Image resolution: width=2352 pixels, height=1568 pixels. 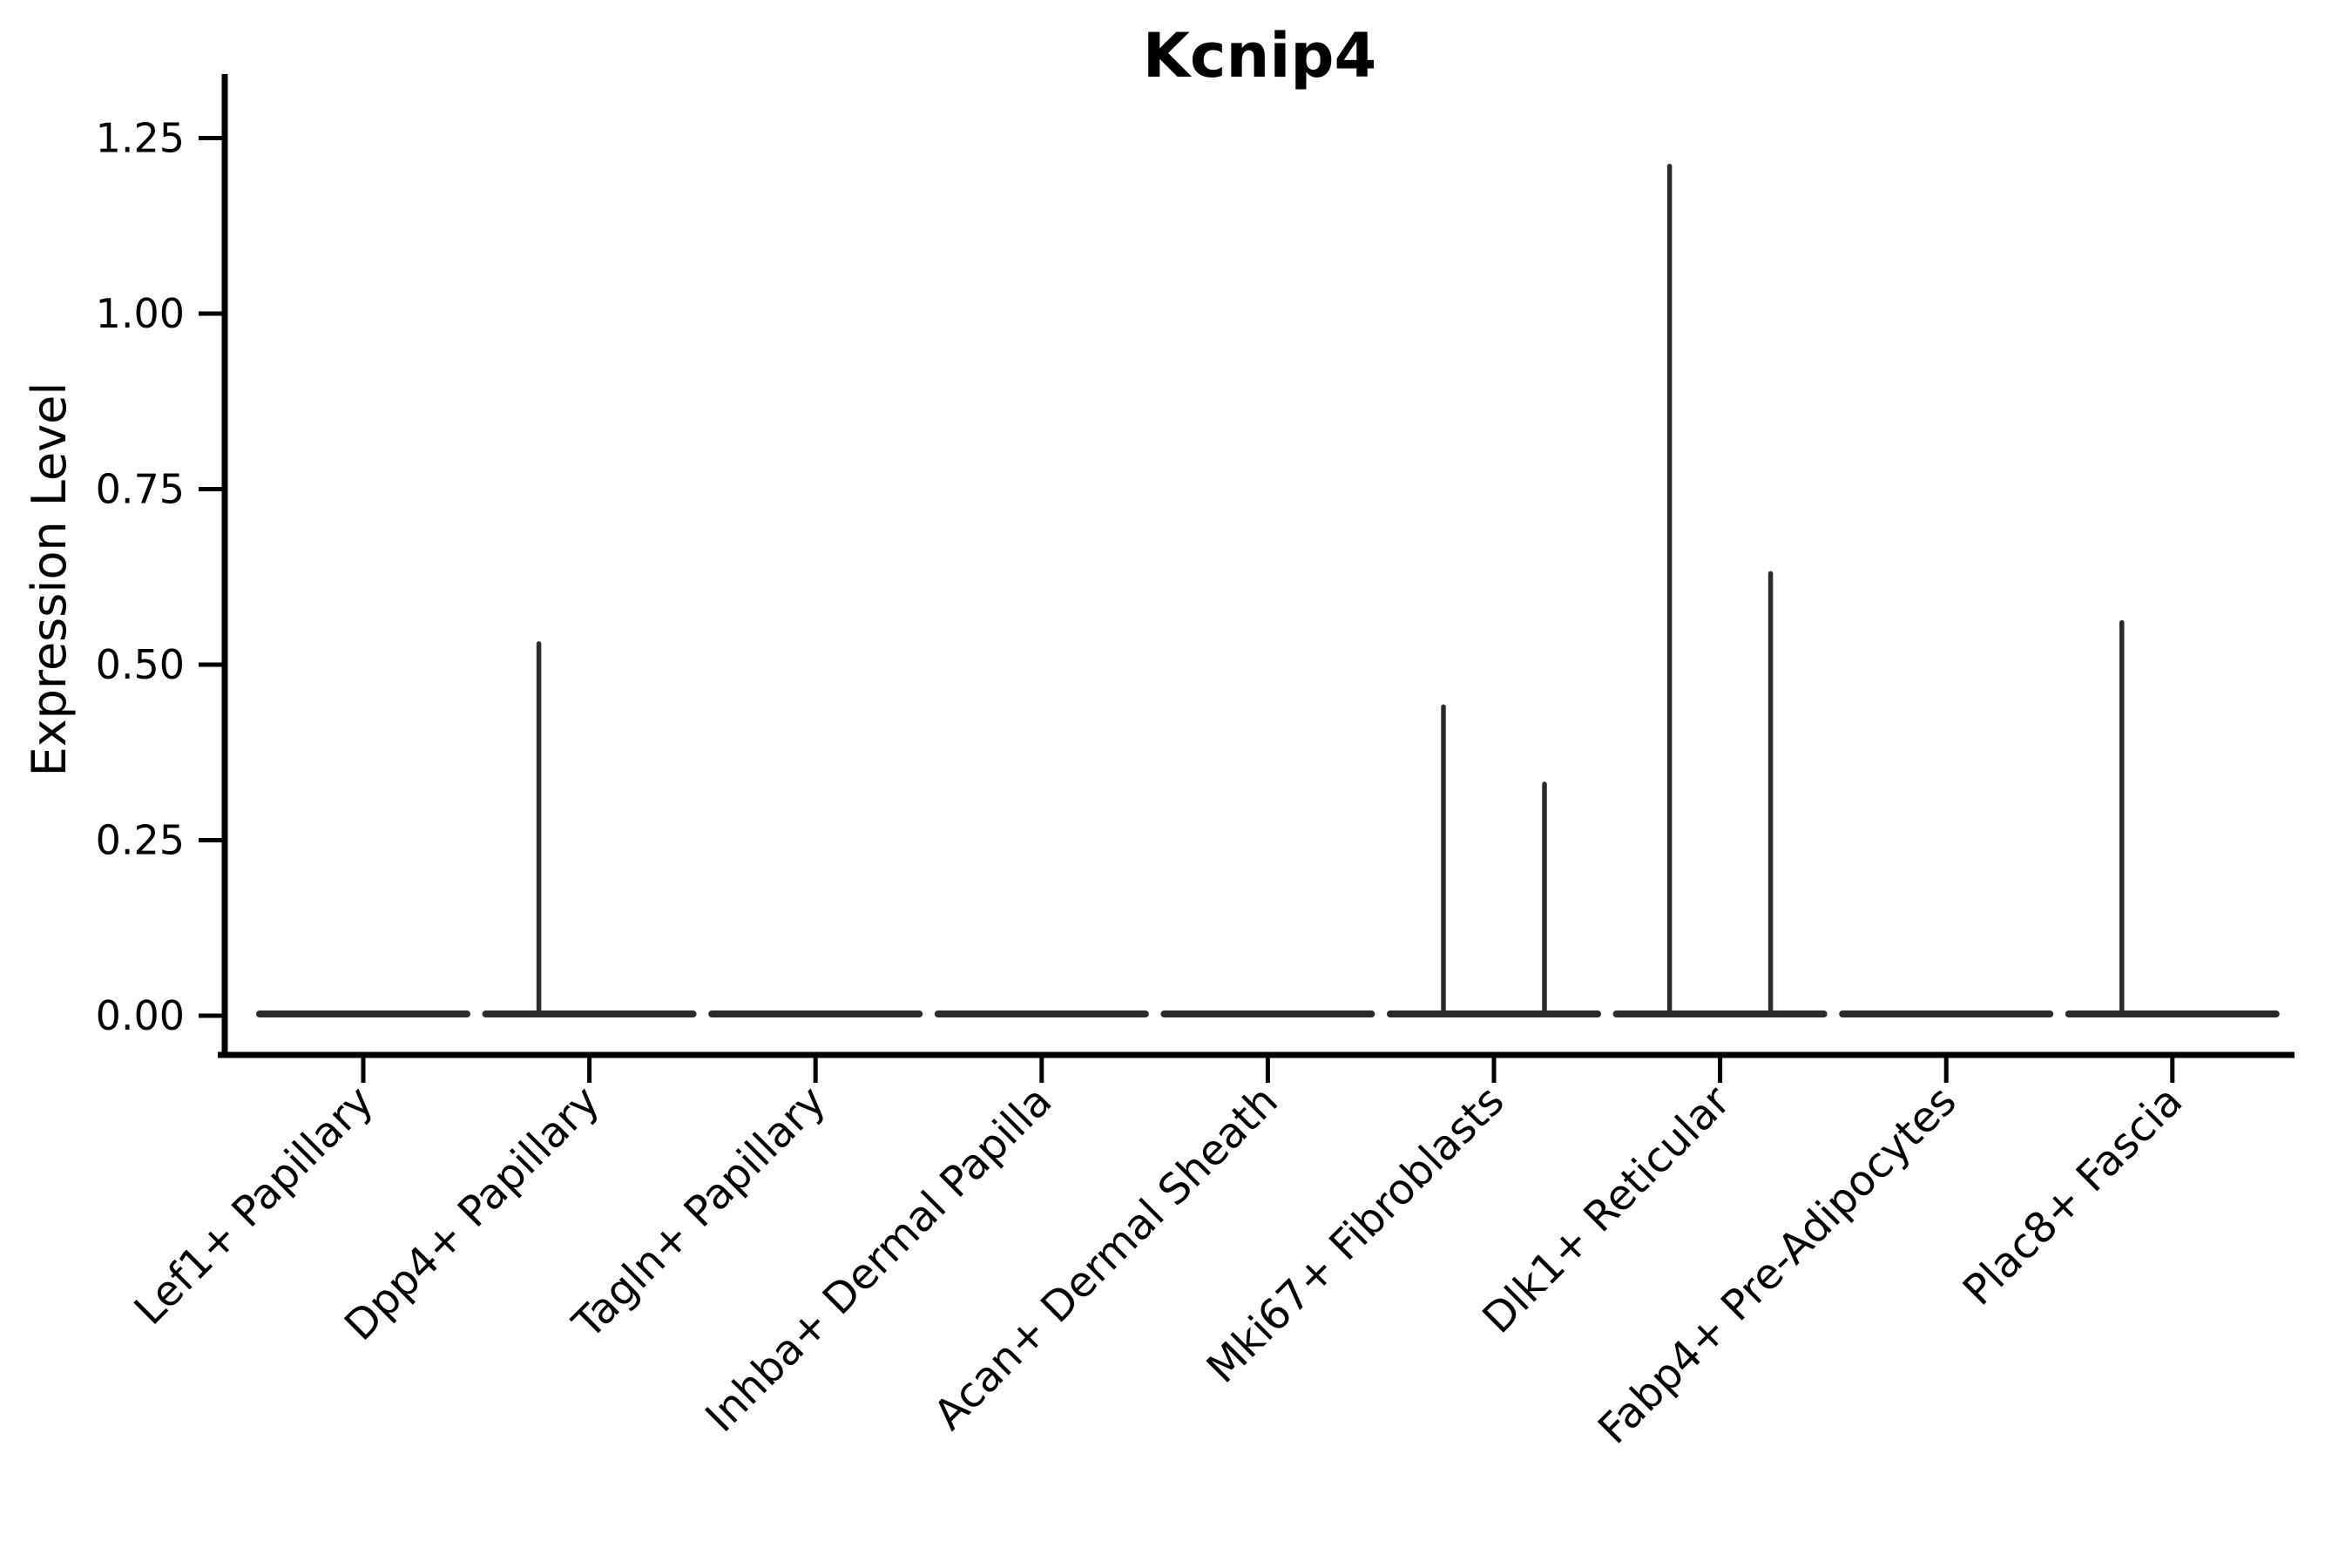 I want to click on y-tick-label: 0.25, so click(x=140, y=840).